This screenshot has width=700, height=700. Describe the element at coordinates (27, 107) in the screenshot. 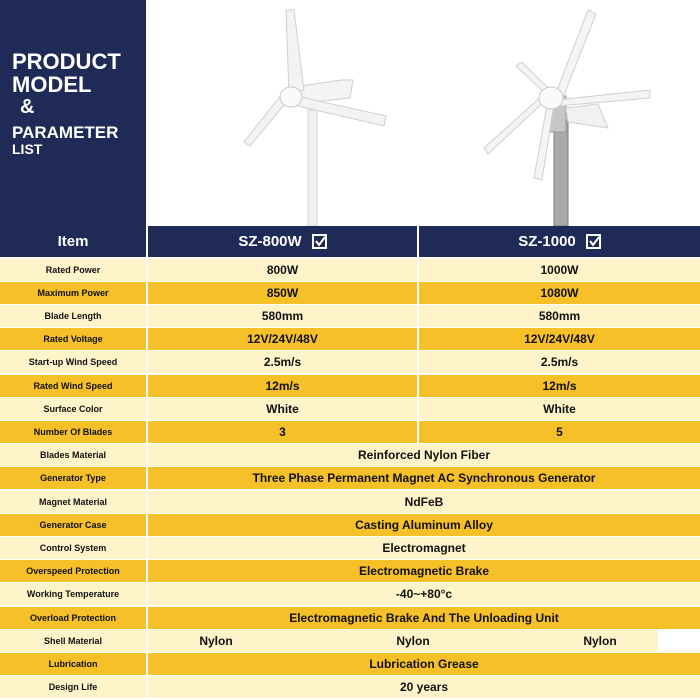

I see `title-line-ampersand: &` at that location.